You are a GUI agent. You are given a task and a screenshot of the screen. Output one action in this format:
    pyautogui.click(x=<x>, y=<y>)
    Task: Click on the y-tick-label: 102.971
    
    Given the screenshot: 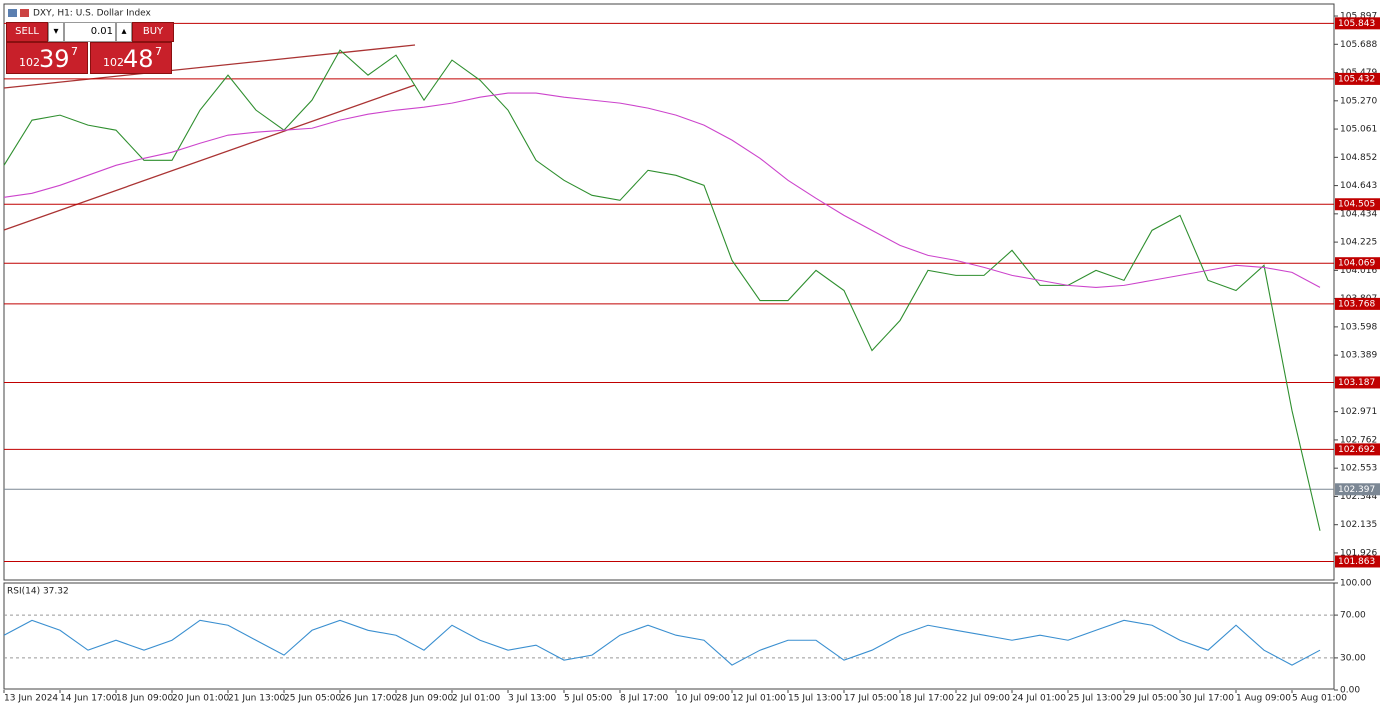 What is the action you would take?
    pyautogui.click(x=1358, y=412)
    